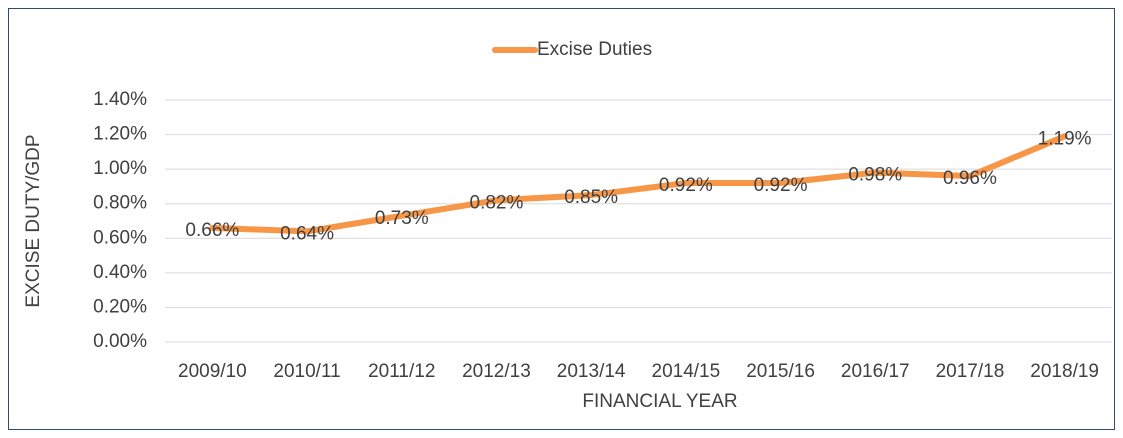  I want to click on data-label: 0.64%, so click(307, 233).